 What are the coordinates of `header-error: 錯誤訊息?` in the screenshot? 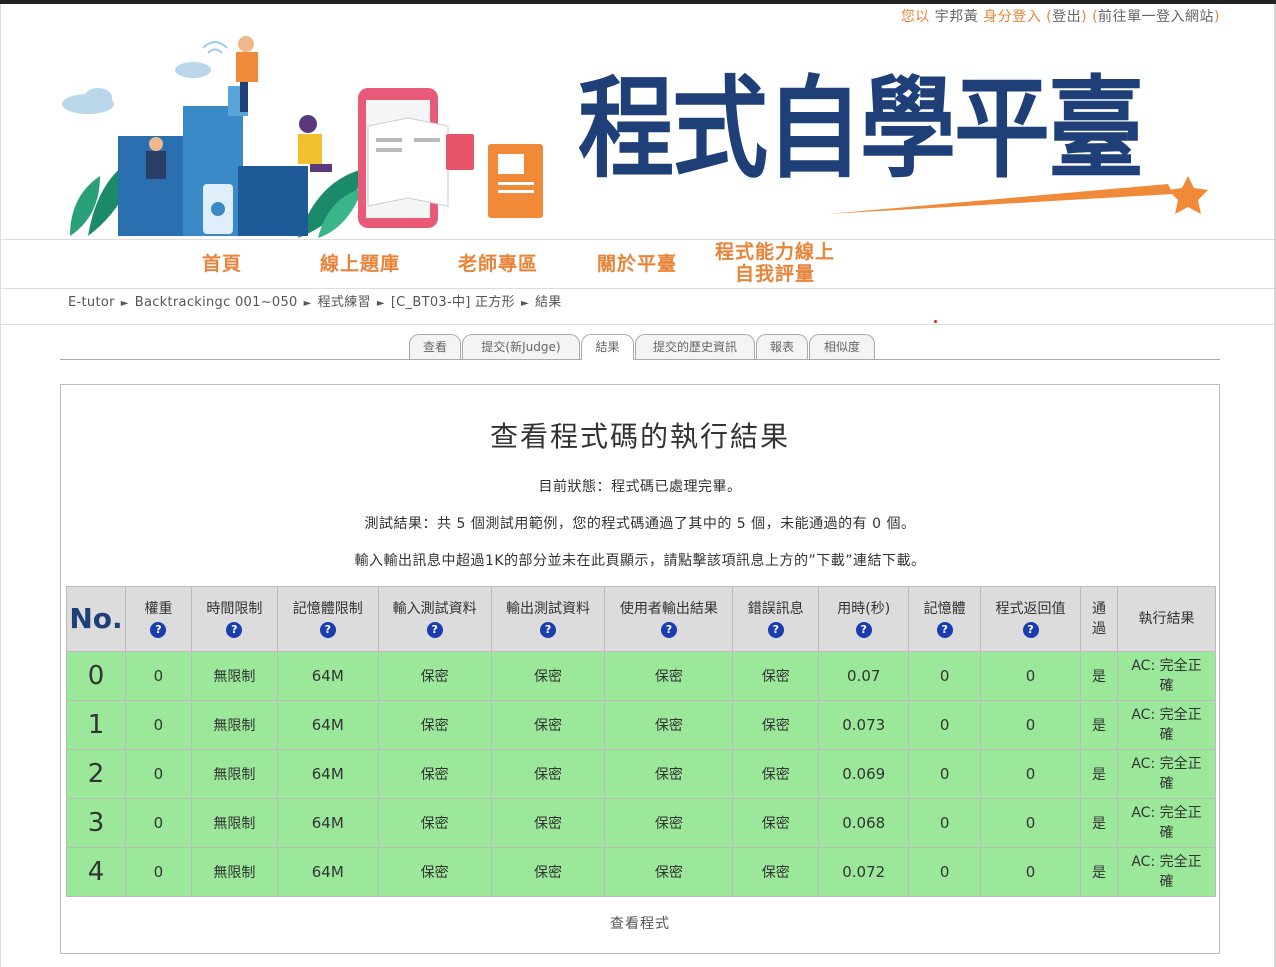 It's located at (776, 619).